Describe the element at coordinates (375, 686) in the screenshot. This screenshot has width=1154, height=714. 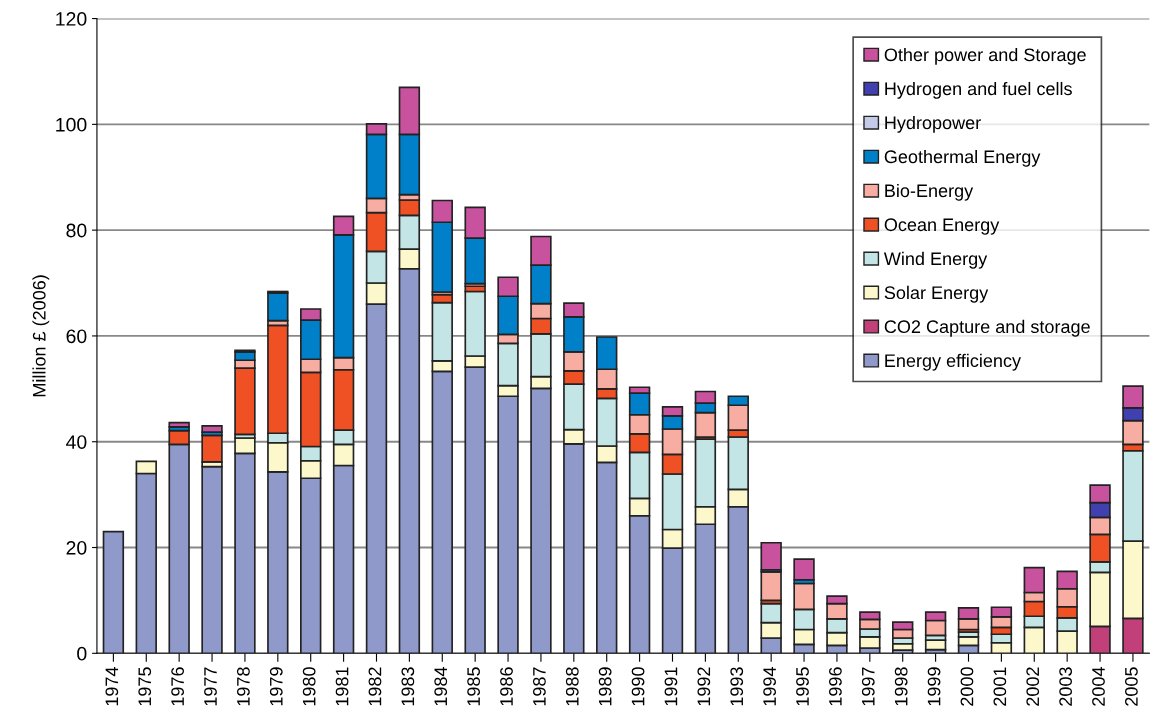
I see `x-tick-label: 1982` at that location.